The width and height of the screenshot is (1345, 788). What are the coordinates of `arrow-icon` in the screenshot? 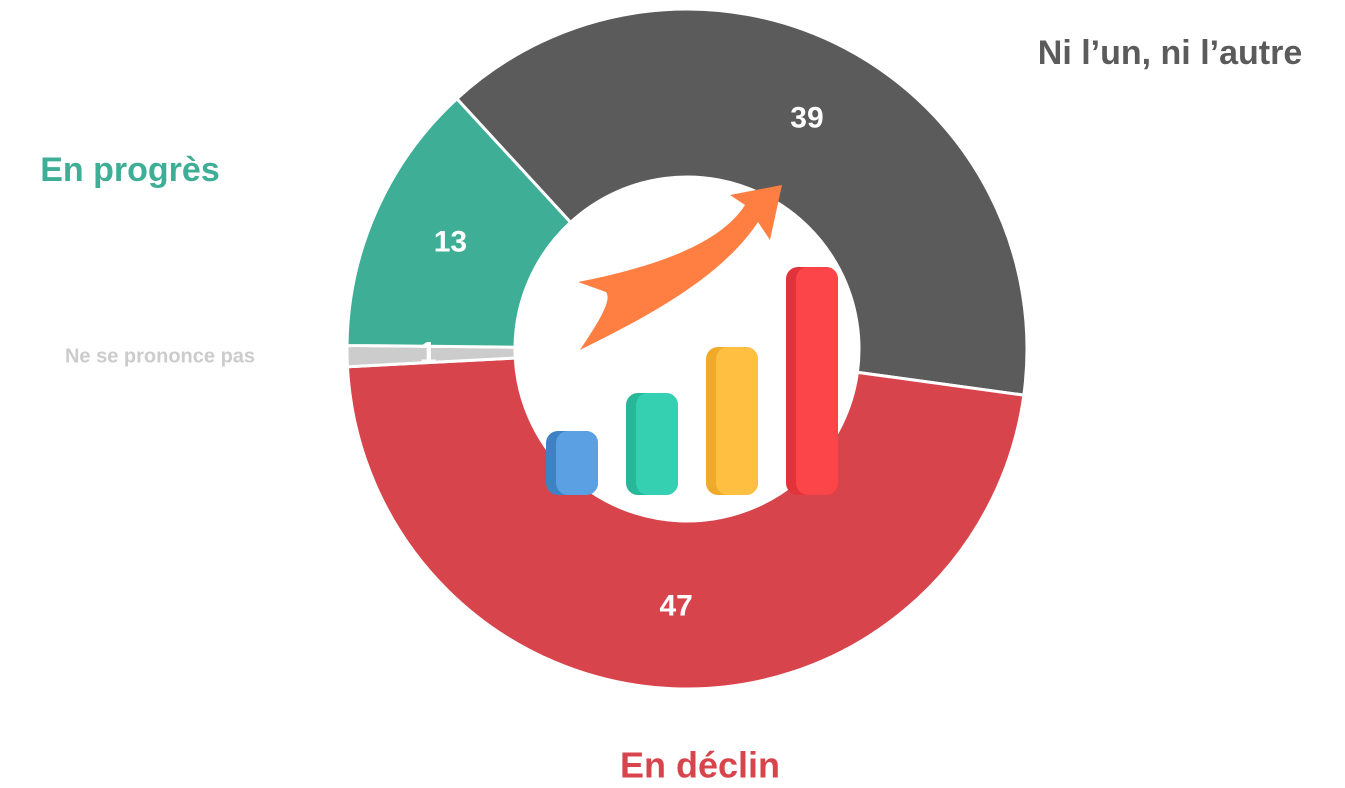 It's located at (680, 267).